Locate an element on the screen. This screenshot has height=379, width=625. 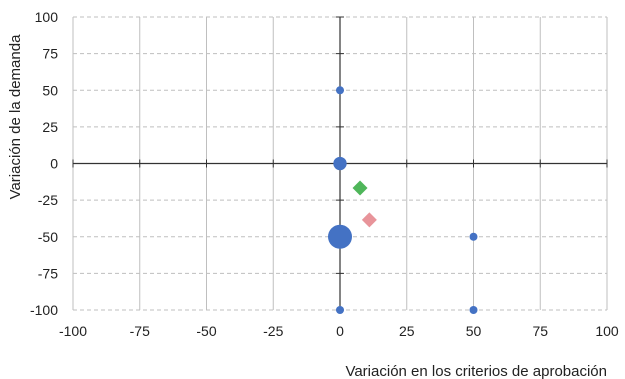
y-tick-label: 0 is located at coordinates (54, 164).